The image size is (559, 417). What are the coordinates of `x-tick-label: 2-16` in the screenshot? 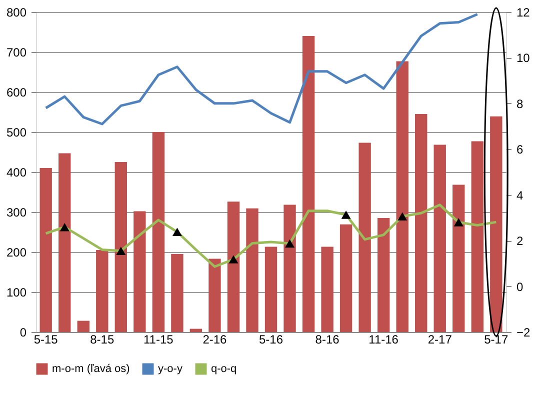 It's located at (215, 339).